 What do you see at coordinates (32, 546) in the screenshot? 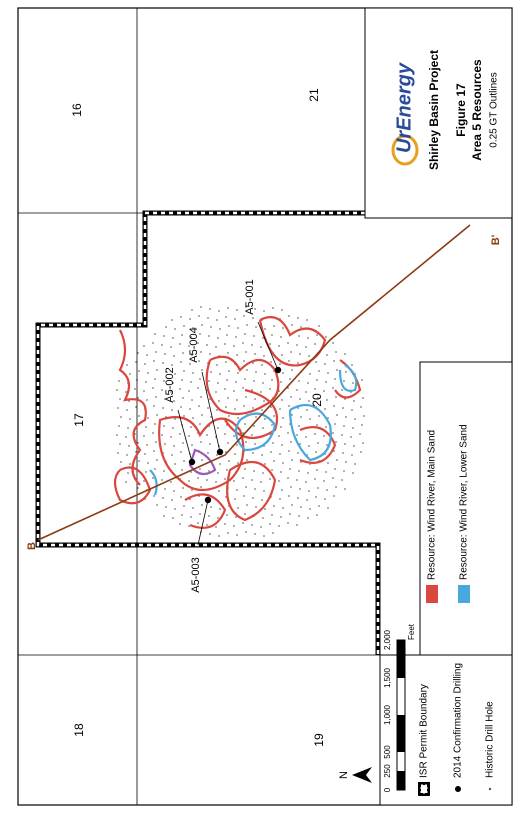
I see `section-start: B` at bounding box center [32, 546].